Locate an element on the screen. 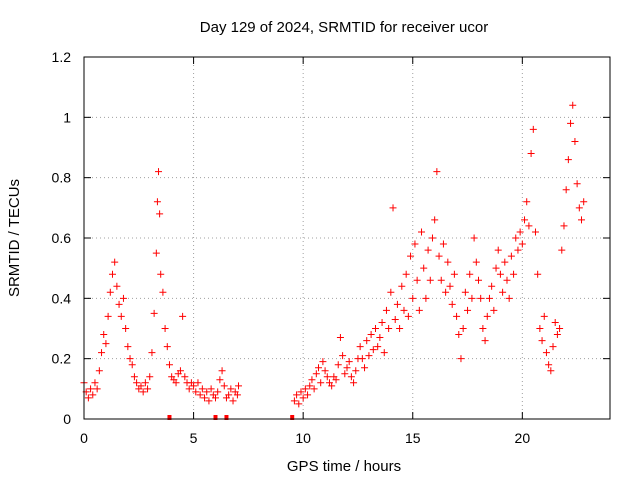 This screenshot has height=485, width=640. x-tick-label: 0 is located at coordinates (84, 438).